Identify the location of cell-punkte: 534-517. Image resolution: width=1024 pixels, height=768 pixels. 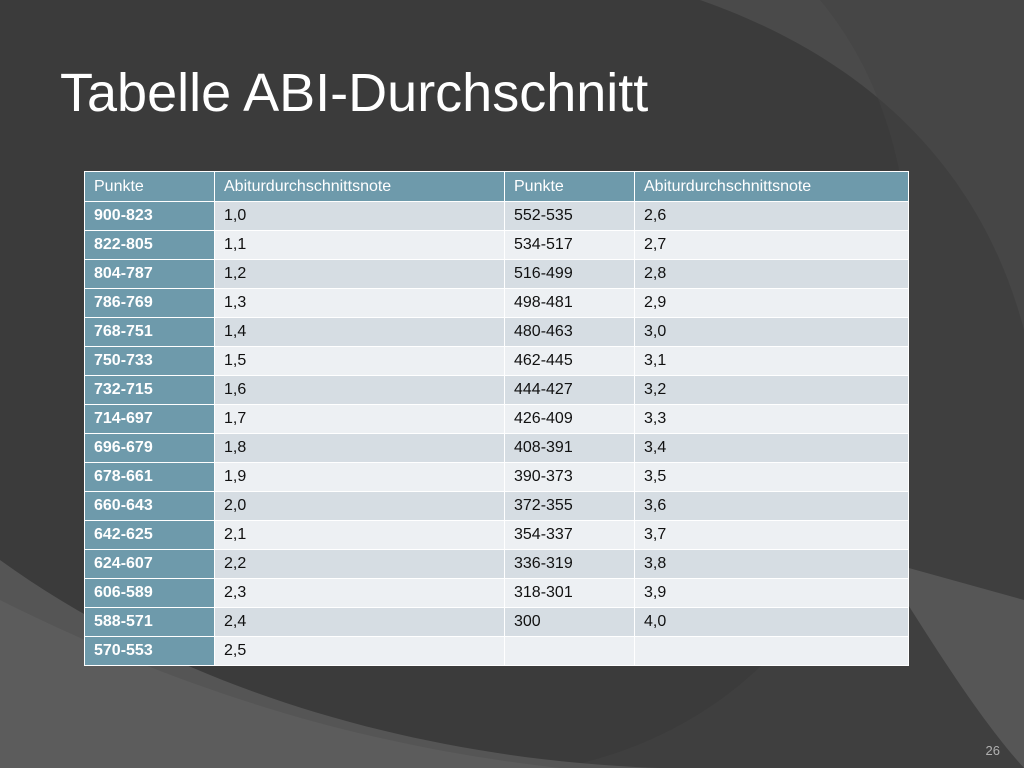
(569, 245).